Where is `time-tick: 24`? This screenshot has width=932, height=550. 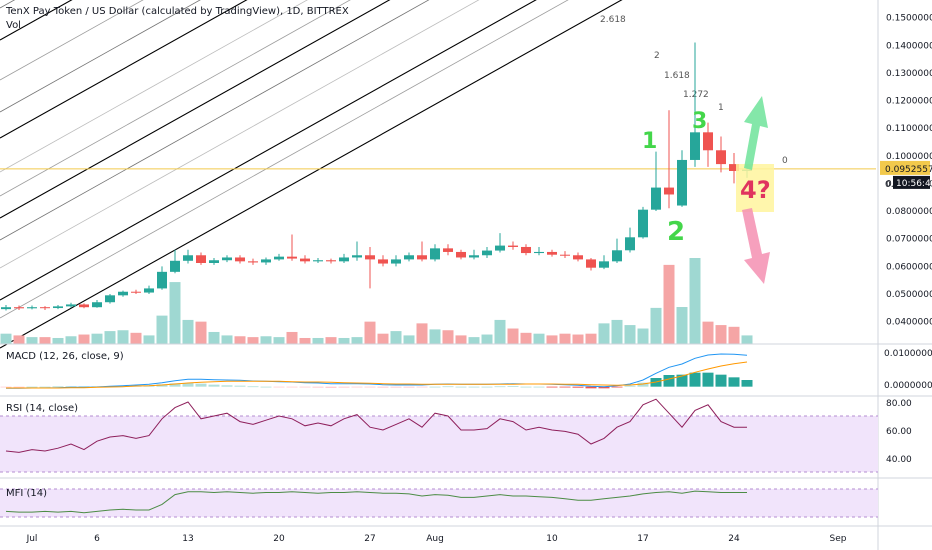 time-tick: 24 is located at coordinates (734, 539).